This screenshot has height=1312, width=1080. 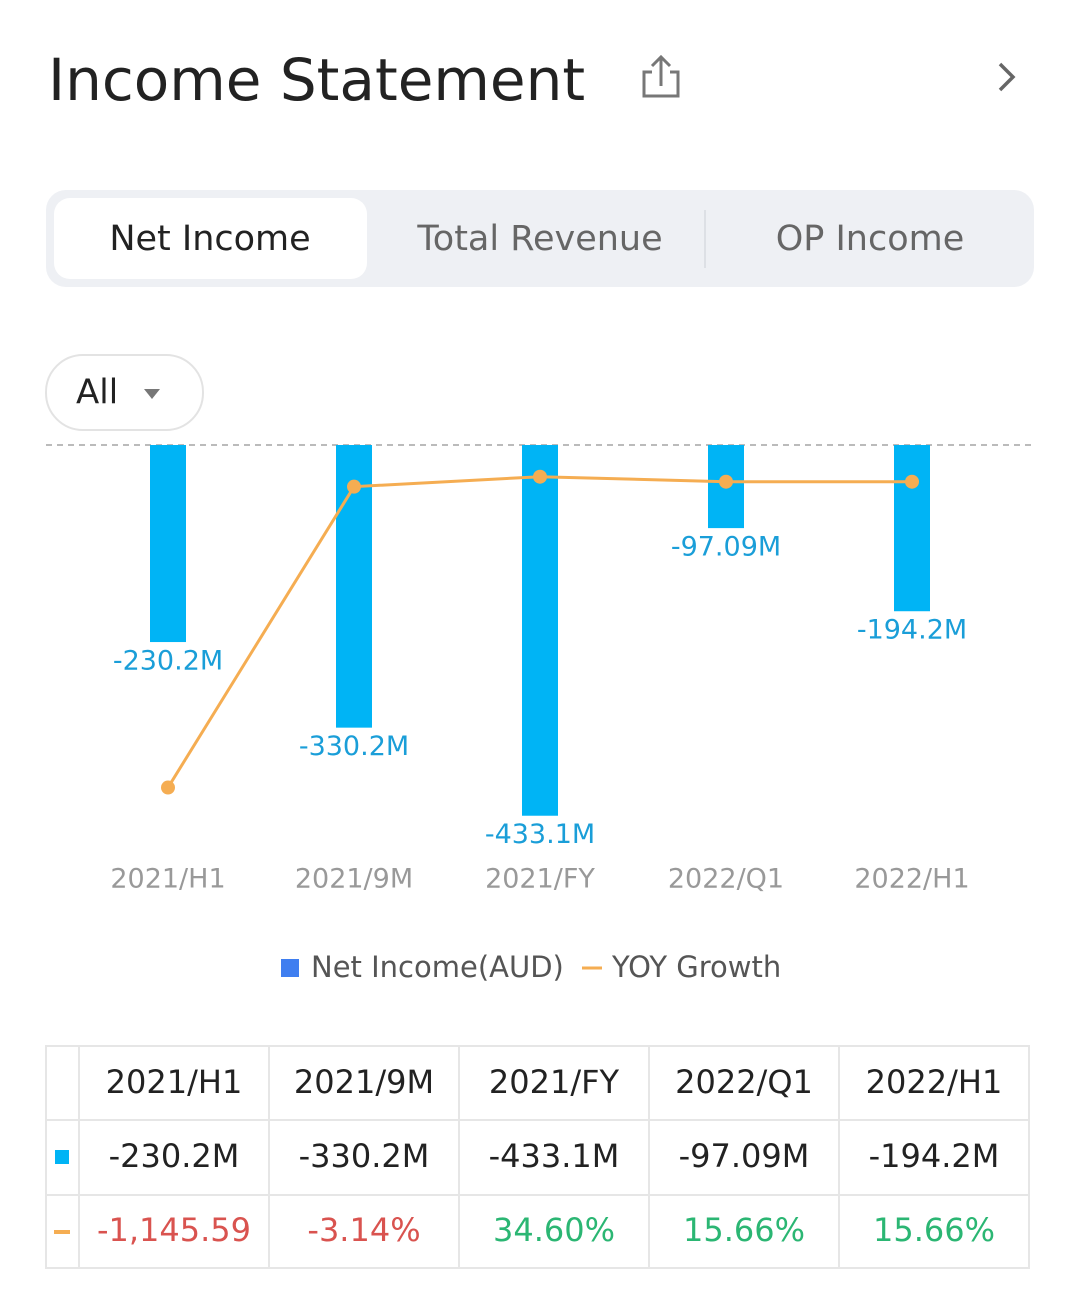 What do you see at coordinates (540, 834) in the screenshot?
I see `data-label: -433.1M` at bounding box center [540, 834].